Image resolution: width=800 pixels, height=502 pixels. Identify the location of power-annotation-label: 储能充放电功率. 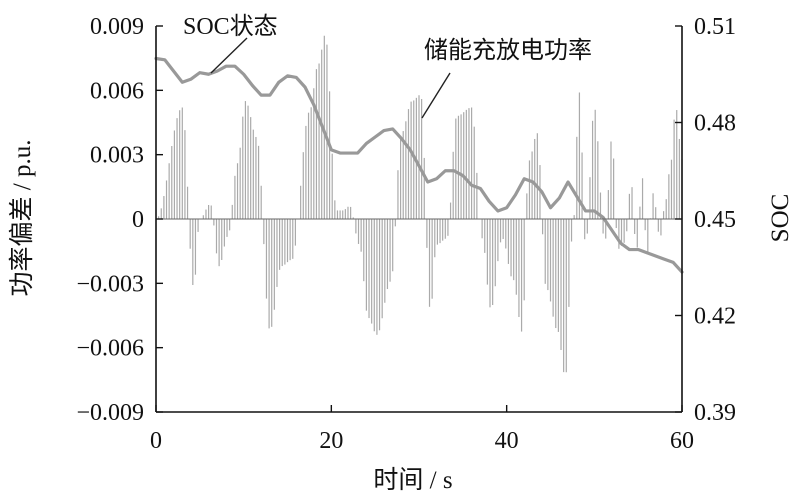
(508, 50).